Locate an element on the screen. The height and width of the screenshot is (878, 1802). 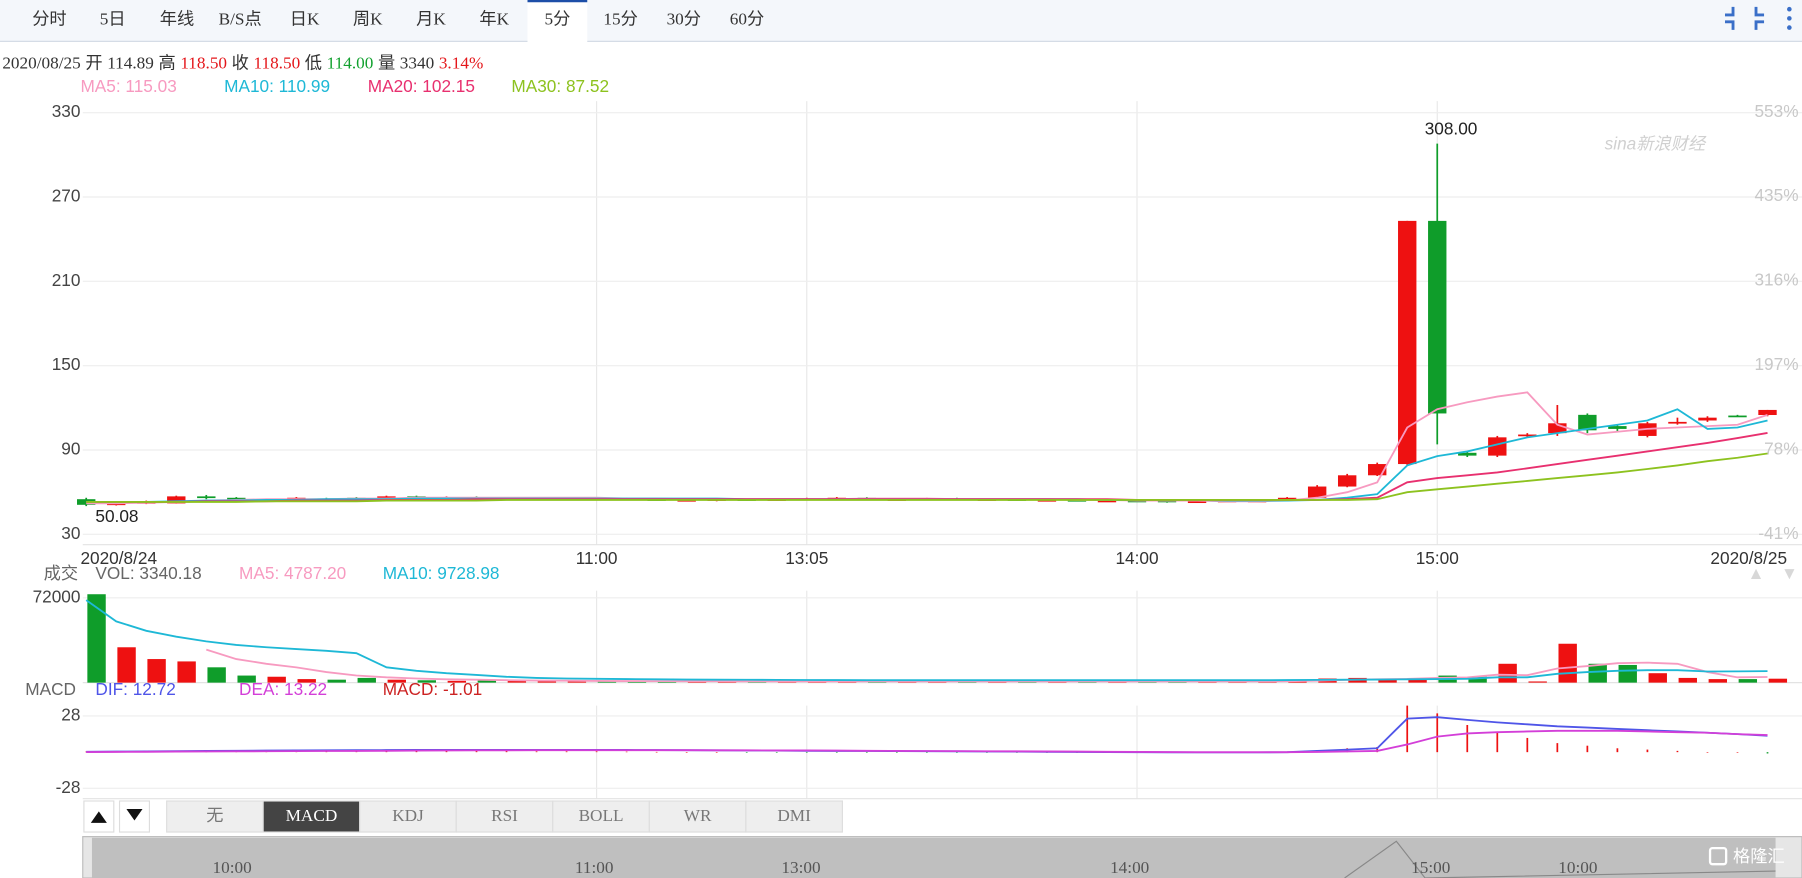
scroll-up: ▲ is located at coordinates (1755, 573).